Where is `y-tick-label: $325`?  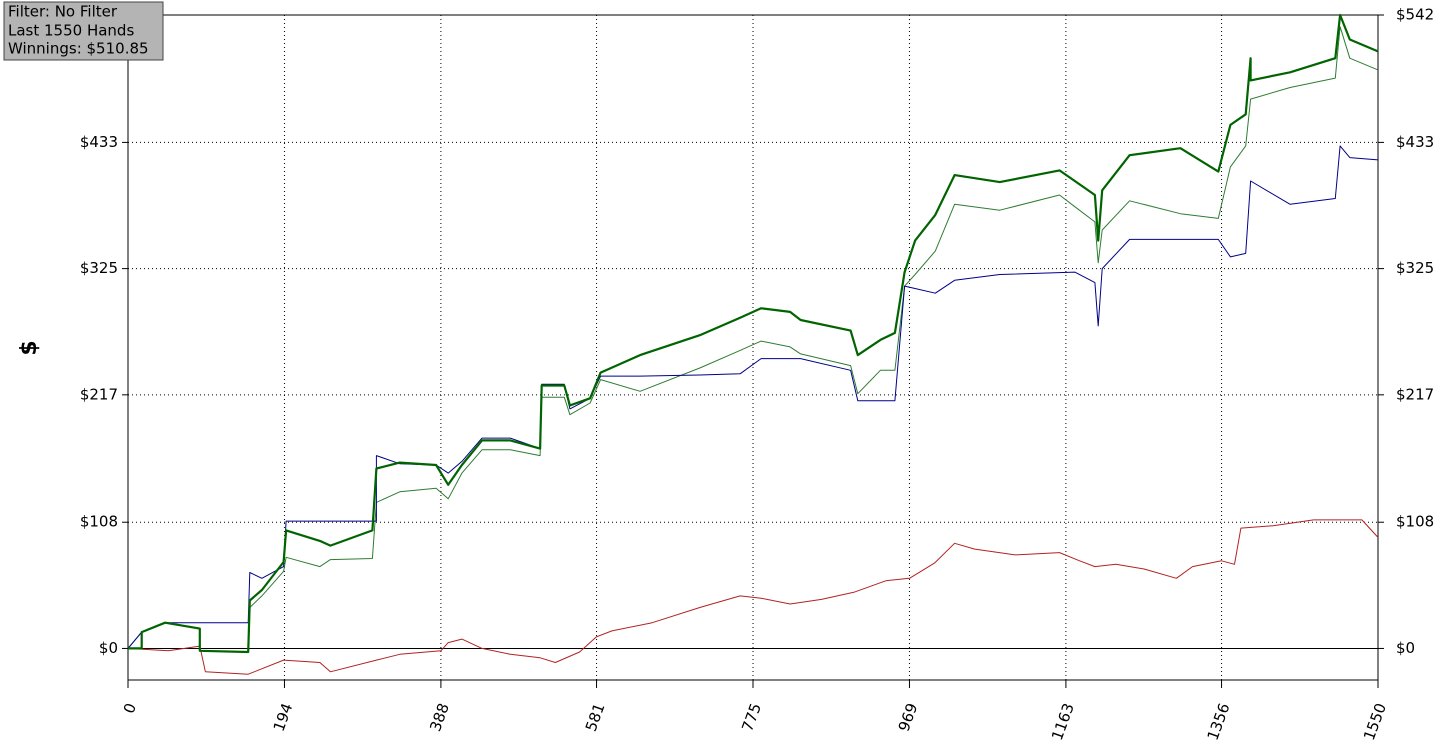
y-tick-label: $325 is located at coordinates (99, 268).